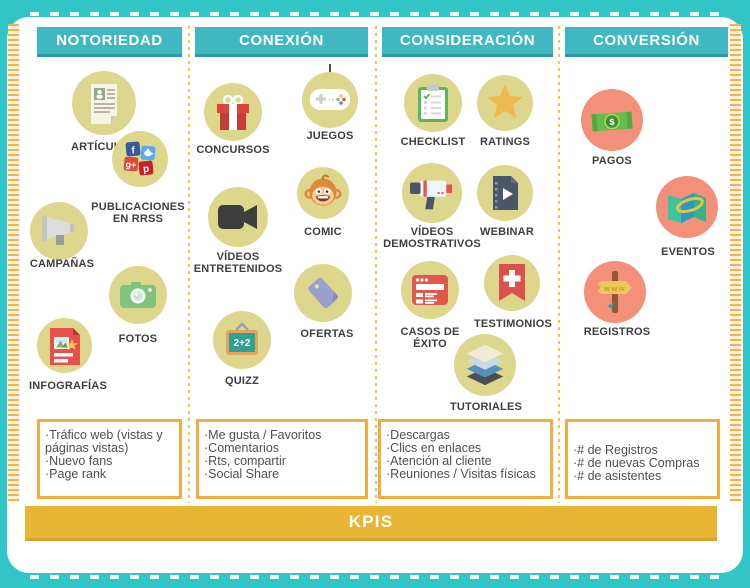 The width and height of the screenshot is (750, 588). I want to click on money-bill-icon: $, so click(612, 121).